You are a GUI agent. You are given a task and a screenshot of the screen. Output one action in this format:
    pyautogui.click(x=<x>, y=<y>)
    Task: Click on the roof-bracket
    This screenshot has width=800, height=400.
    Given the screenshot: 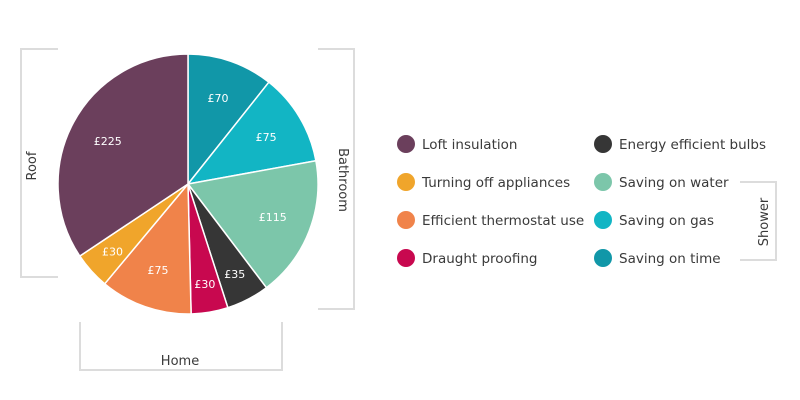 What is the action you would take?
    pyautogui.click(x=39, y=163)
    